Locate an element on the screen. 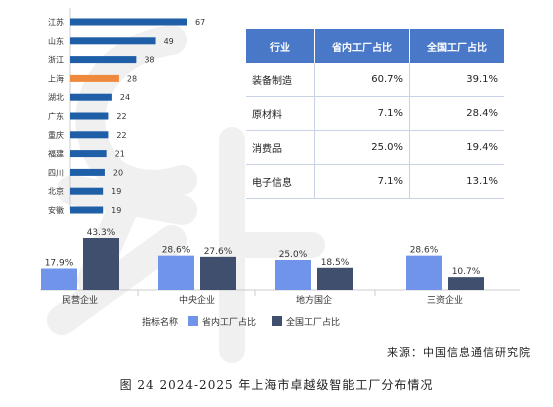 The image size is (553, 407). data-label: 67 is located at coordinates (200, 22).